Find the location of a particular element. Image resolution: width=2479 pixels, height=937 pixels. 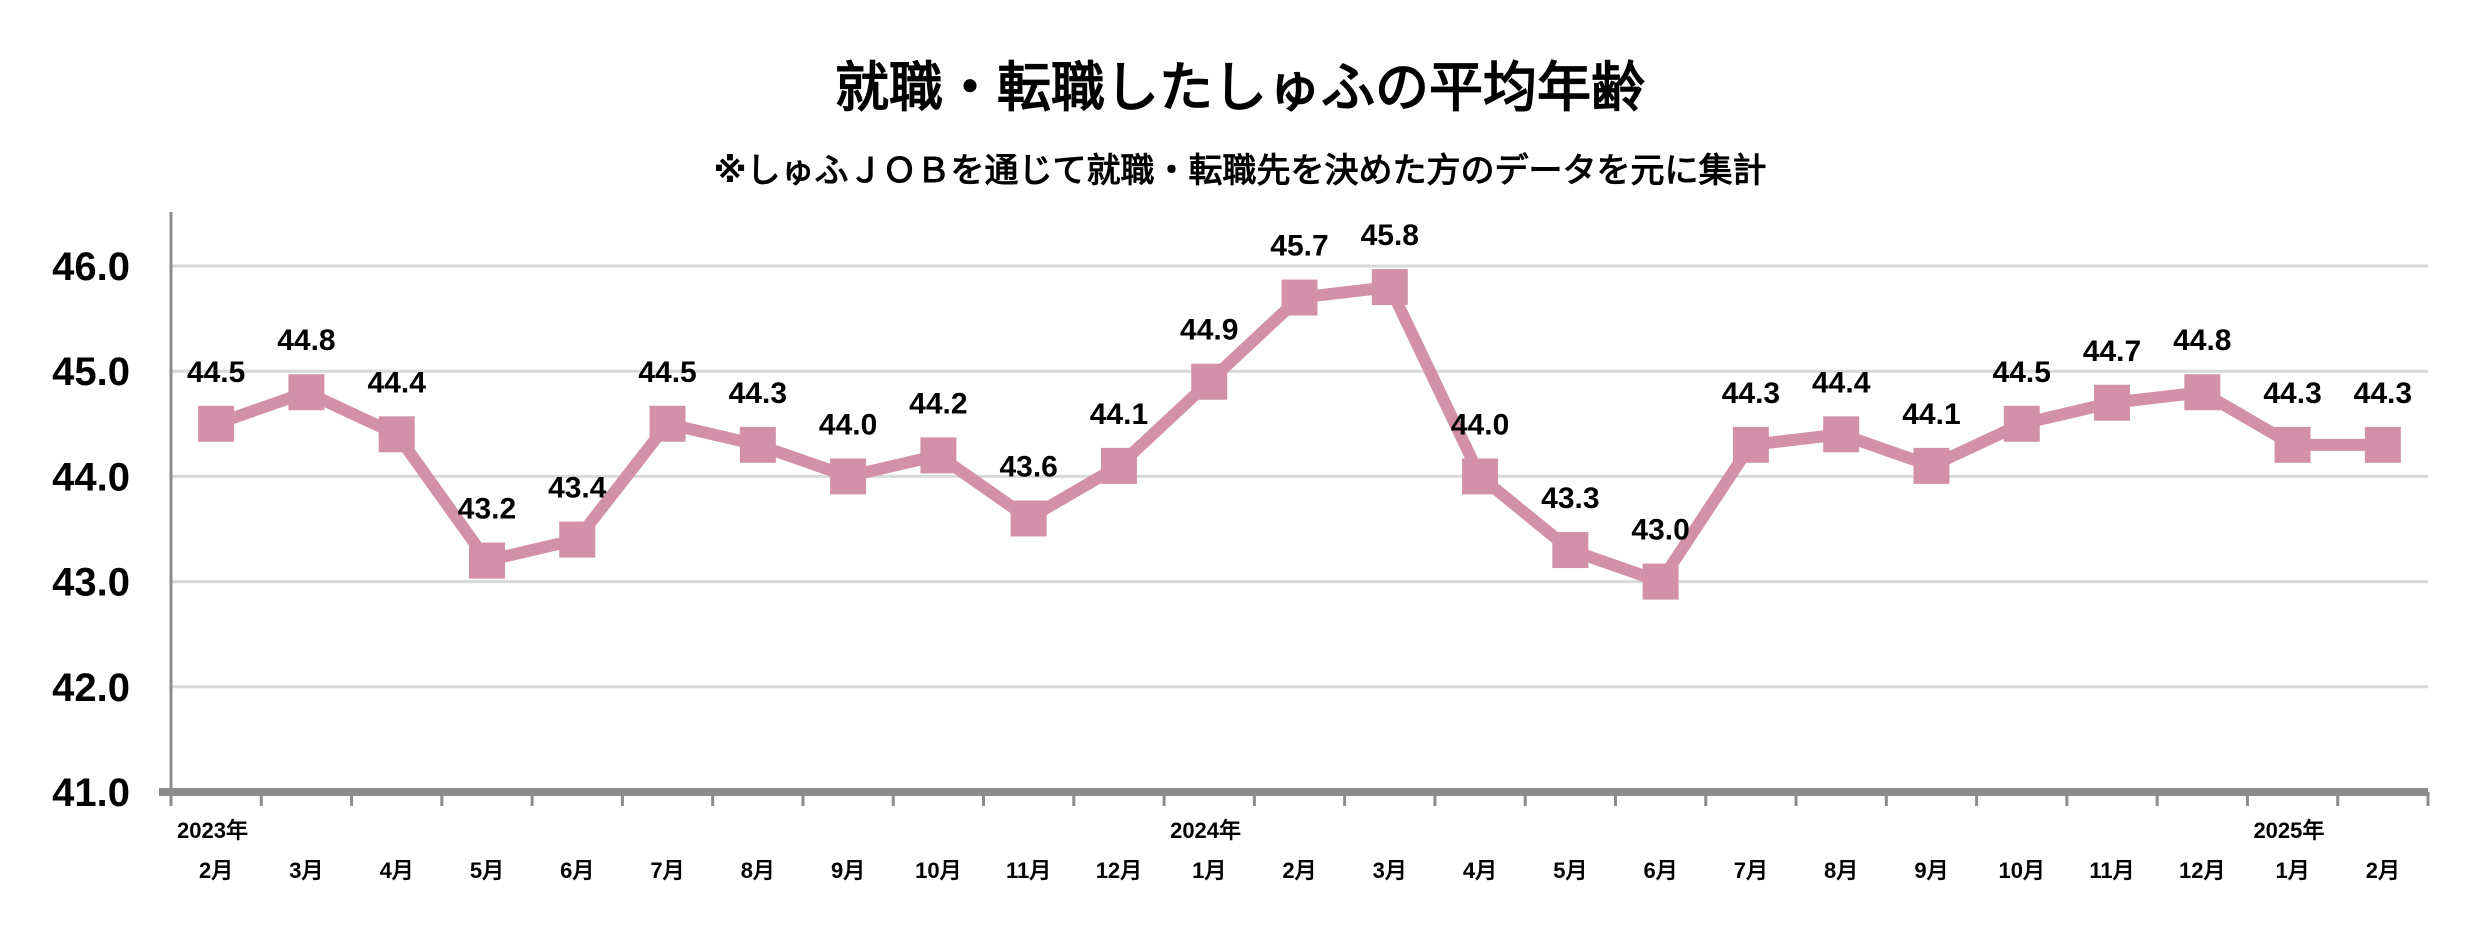

data-label: 43.0 is located at coordinates (1660, 530).